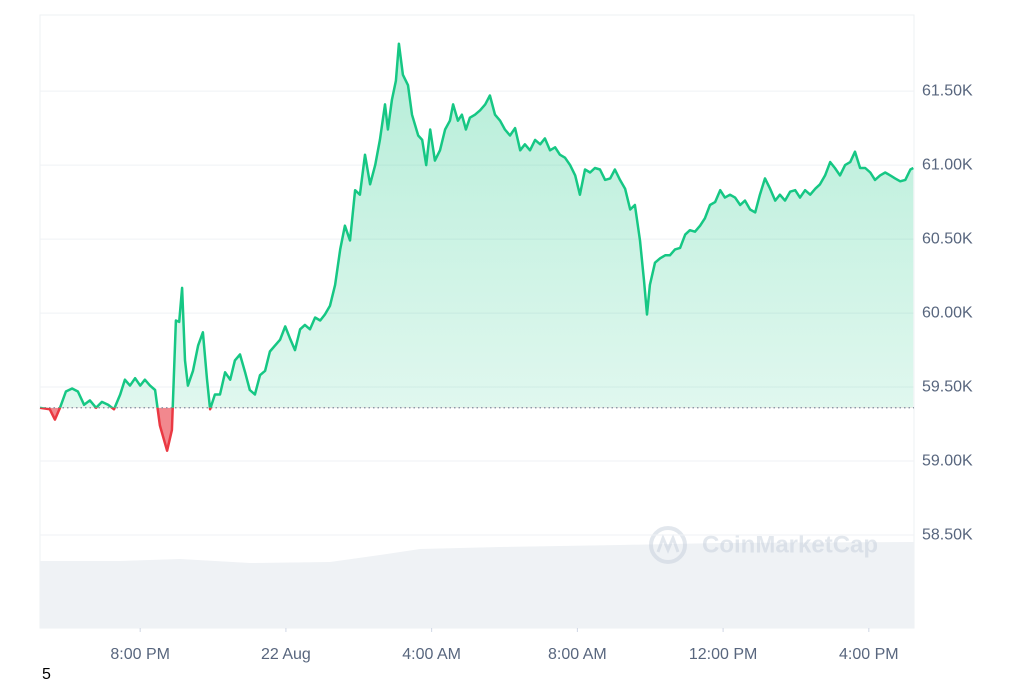 The image size is (1024, 683). Describe the element at coordinates (577, 654) in the screenshot. I see `x-tick-label: 8:00 AM` at that location.